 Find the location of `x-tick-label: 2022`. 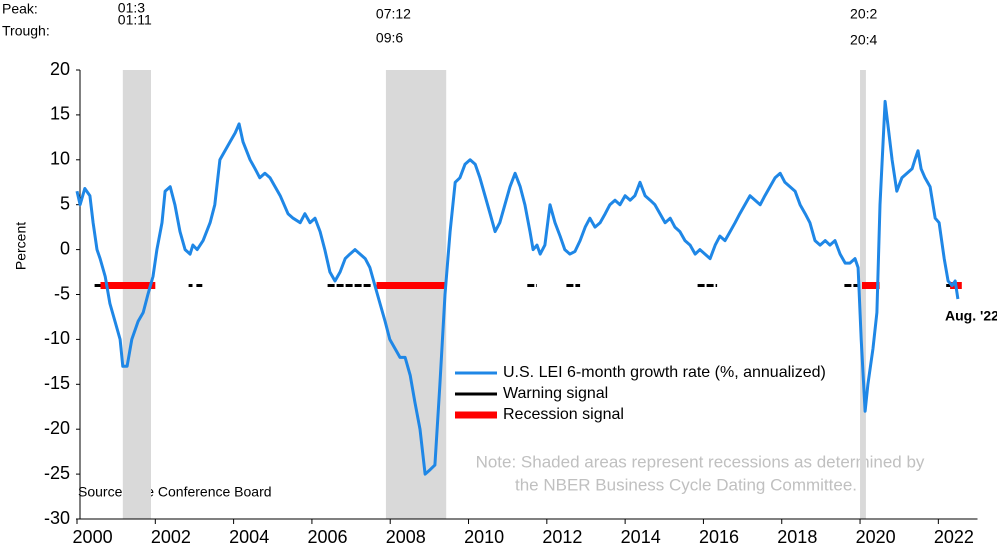

x-tick-label: 2022 is located at coordinates (954, 537).